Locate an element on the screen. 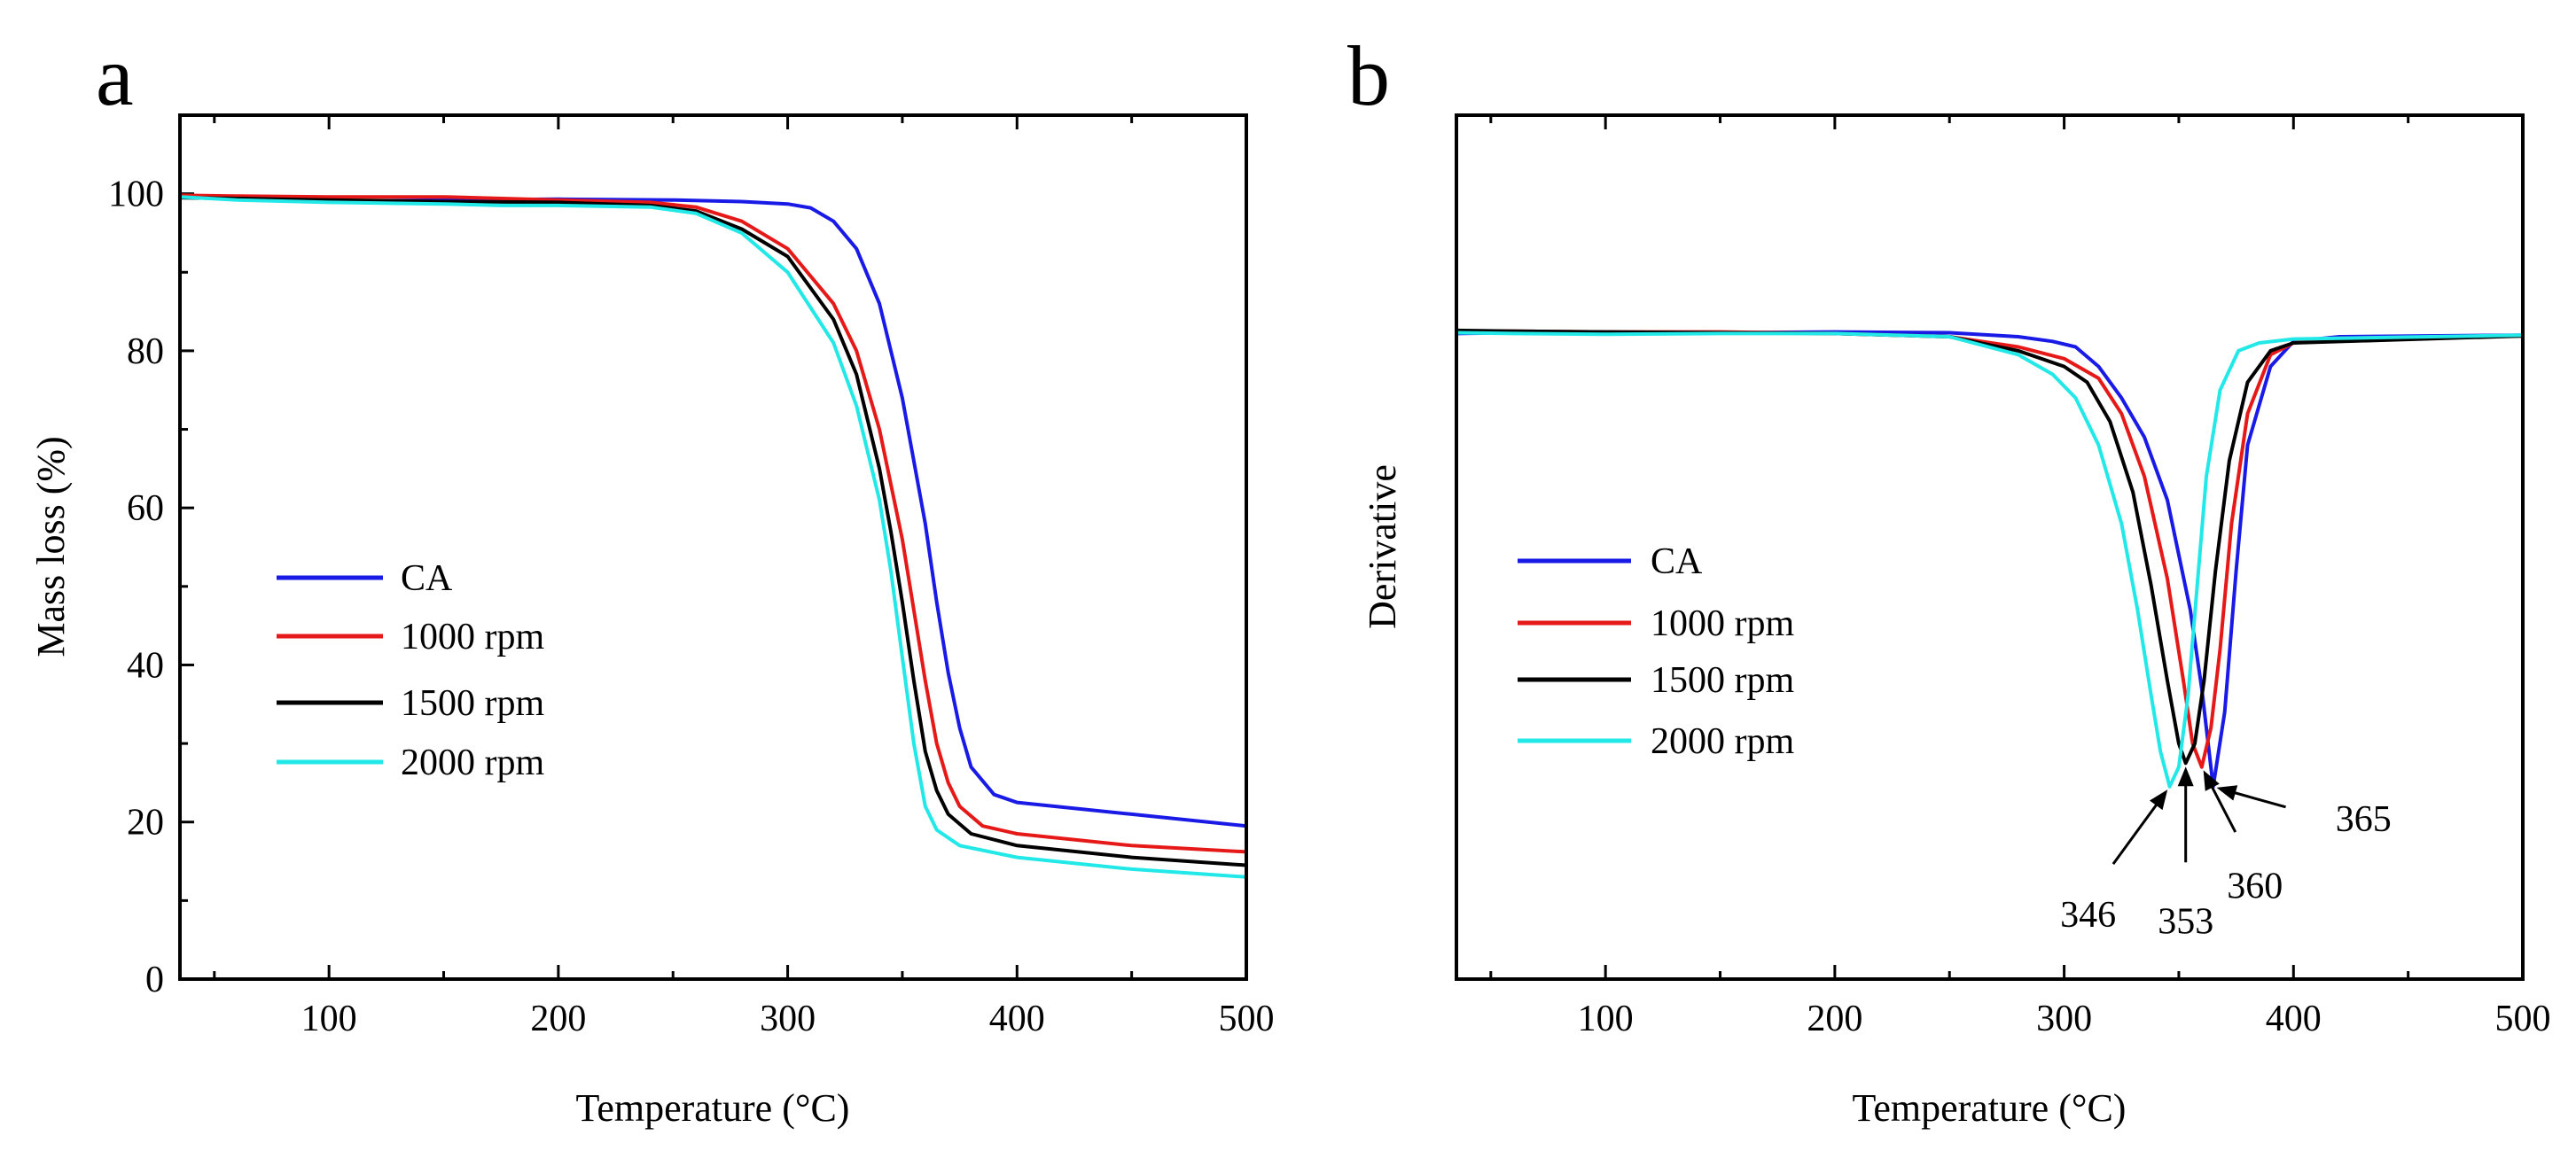  panel-b-y-axis-label: Derivative is located at coordinates (1382, 546).